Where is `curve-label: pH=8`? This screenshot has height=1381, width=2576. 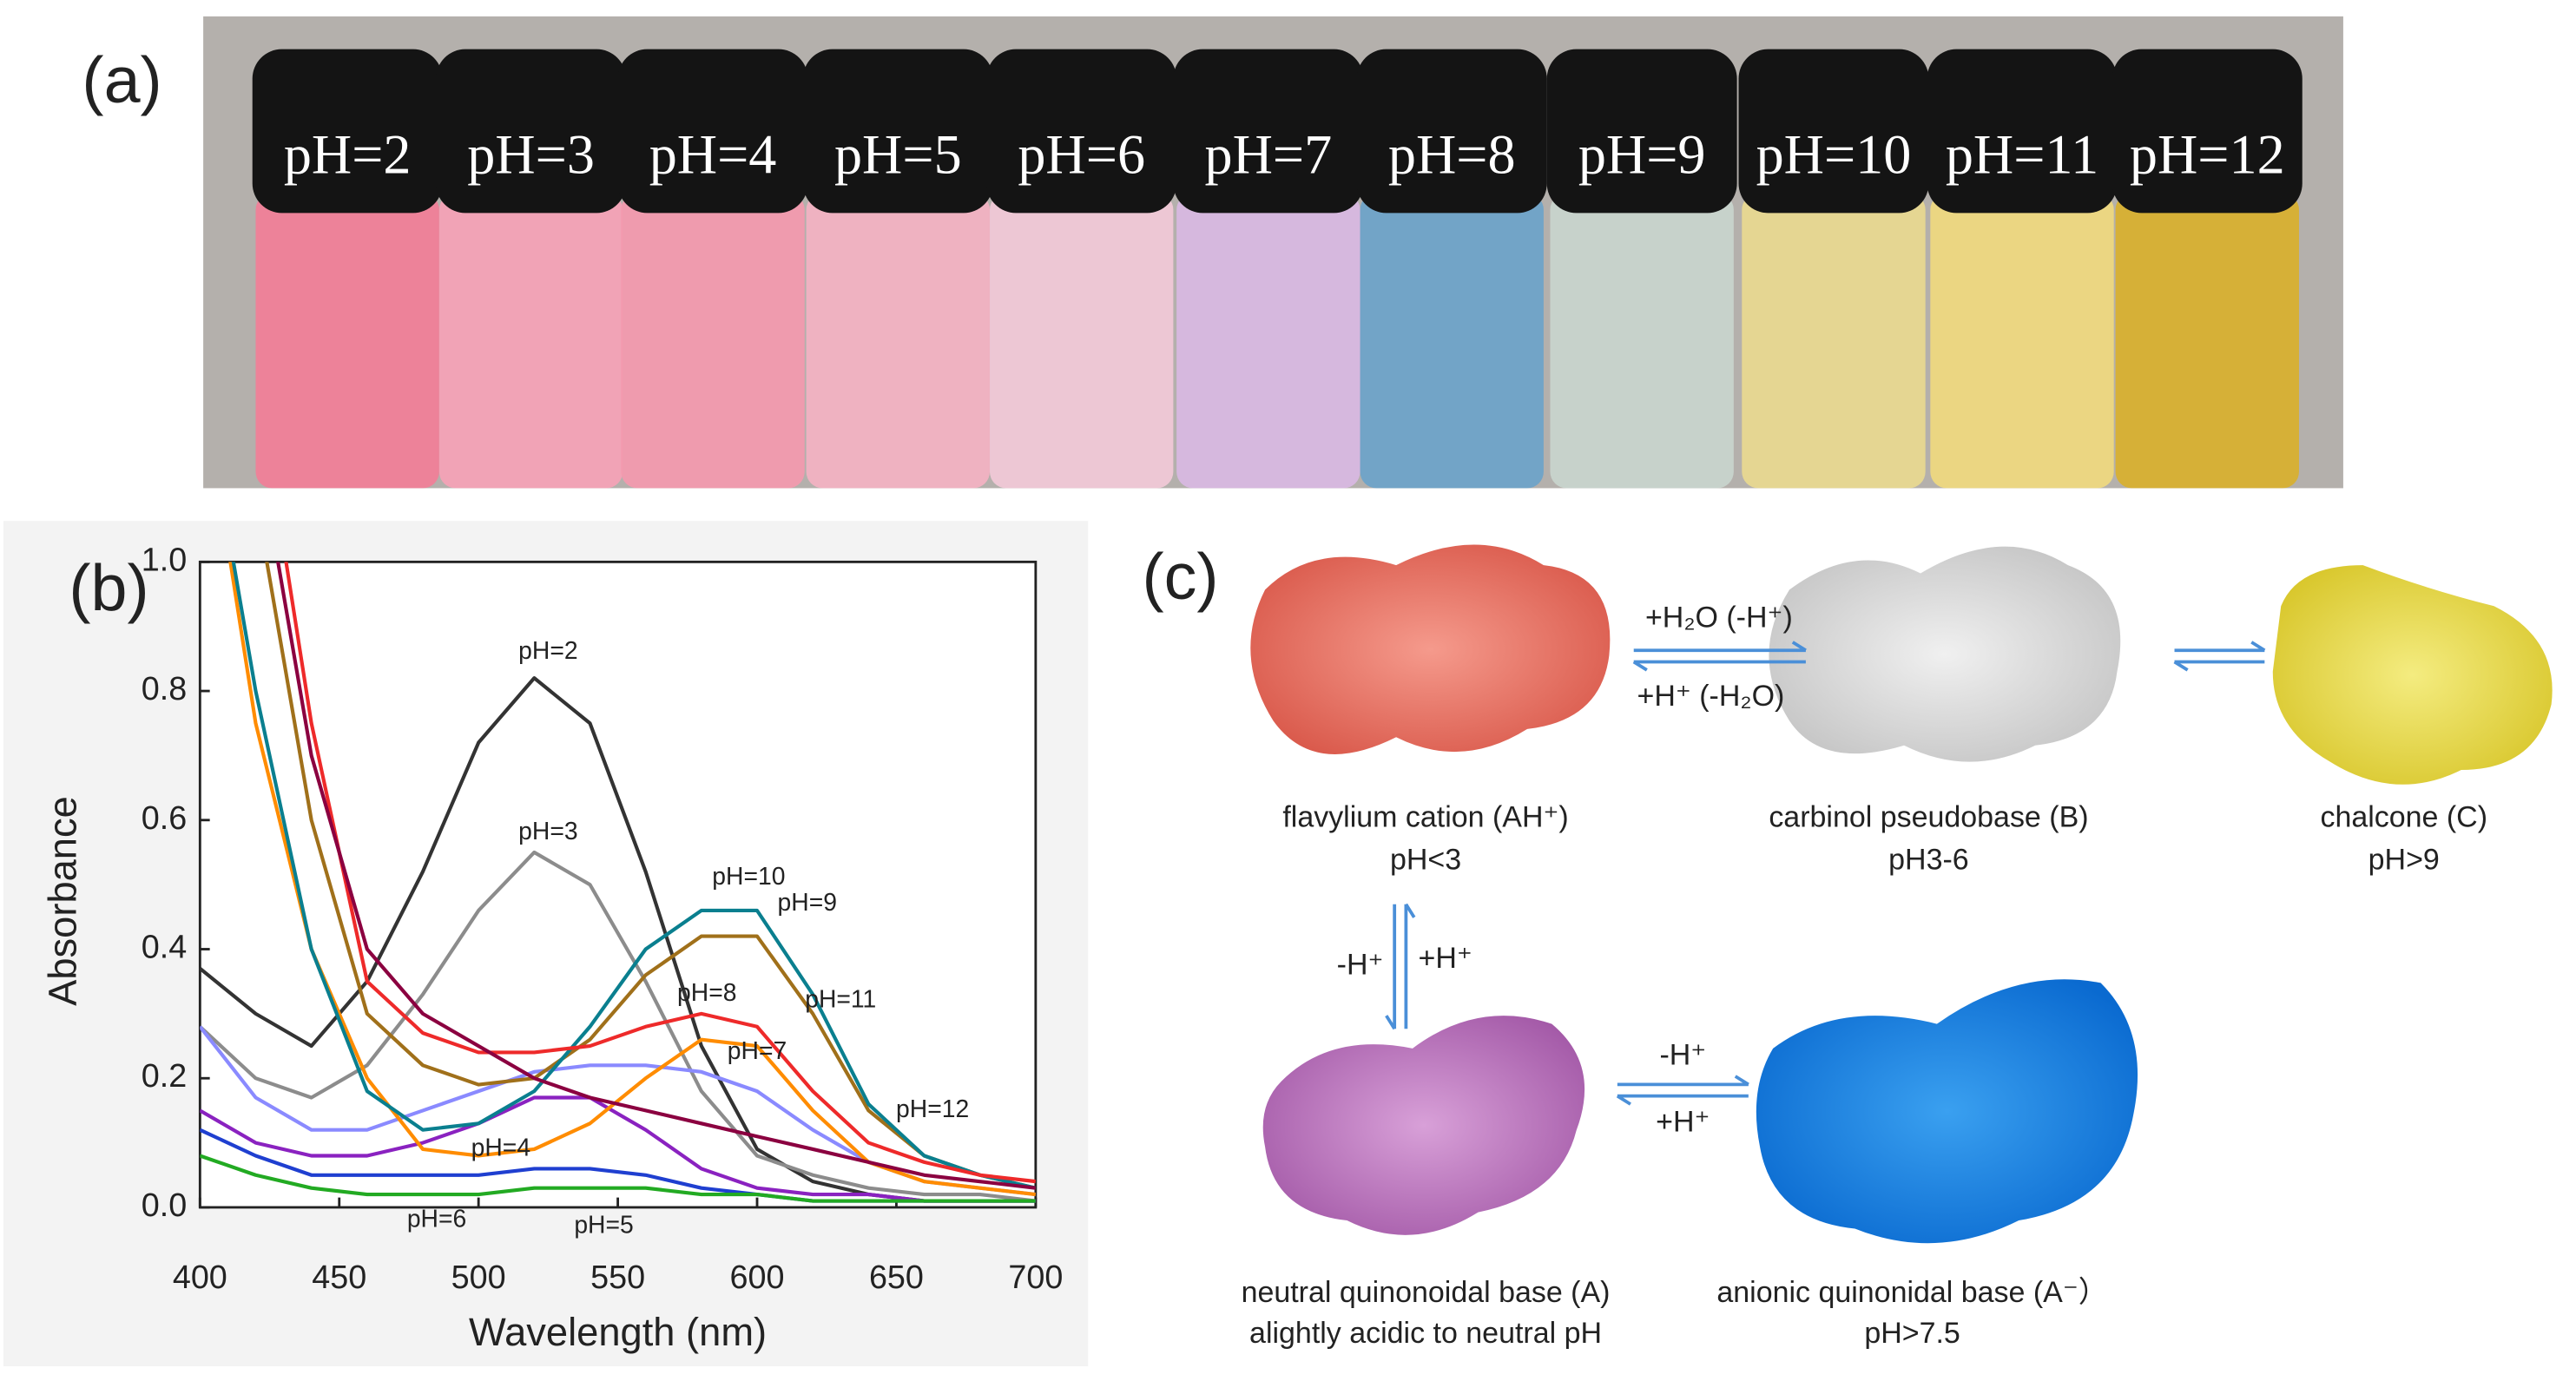 curve-label: pH=8 is located at coordinates (706, 992).